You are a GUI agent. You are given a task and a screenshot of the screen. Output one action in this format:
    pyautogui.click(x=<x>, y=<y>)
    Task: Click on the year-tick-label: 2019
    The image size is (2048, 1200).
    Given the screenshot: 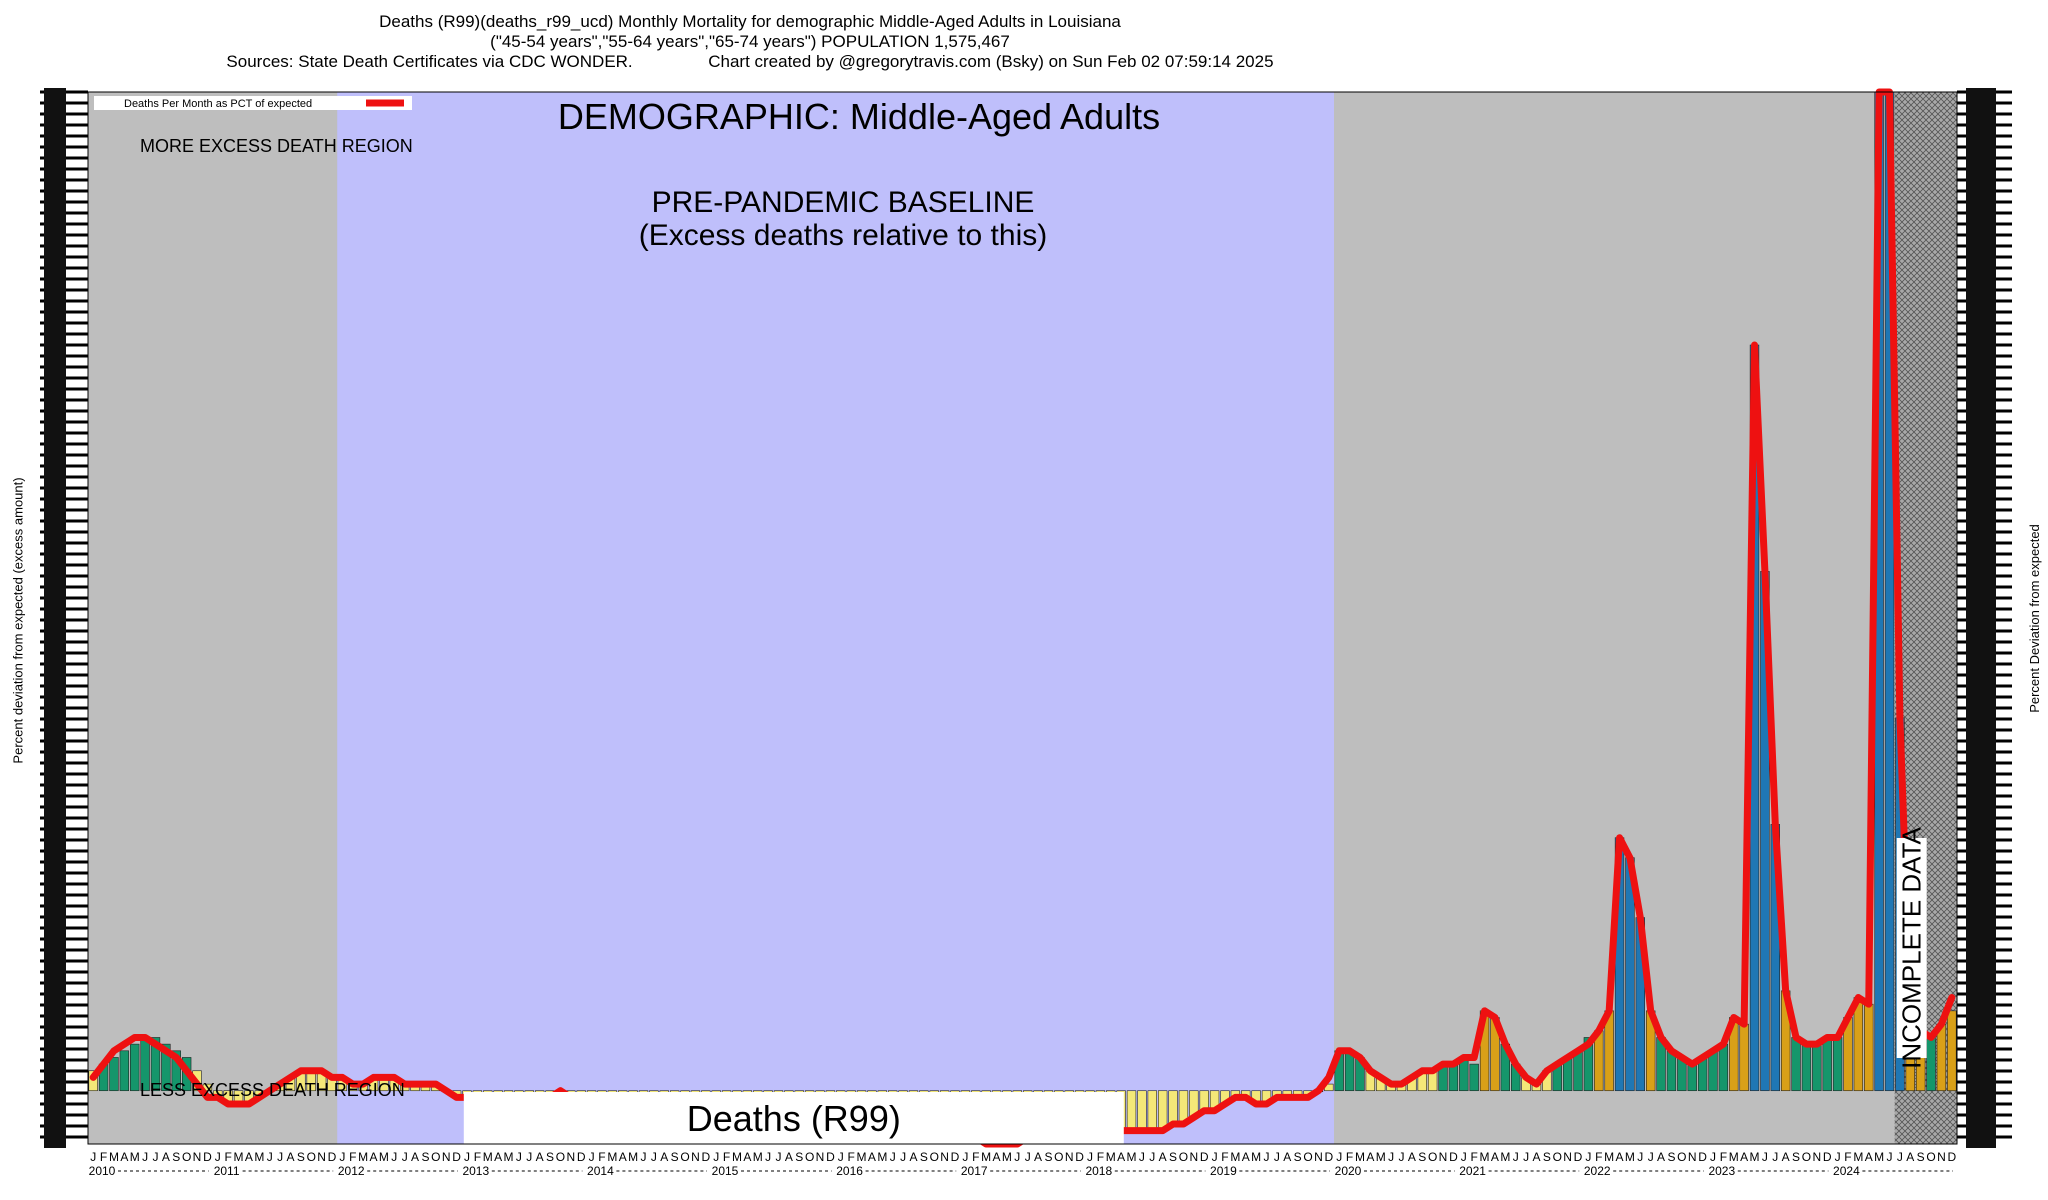 What is the action you would take?
    pyautogui.click(x=1223, y=1171)
    